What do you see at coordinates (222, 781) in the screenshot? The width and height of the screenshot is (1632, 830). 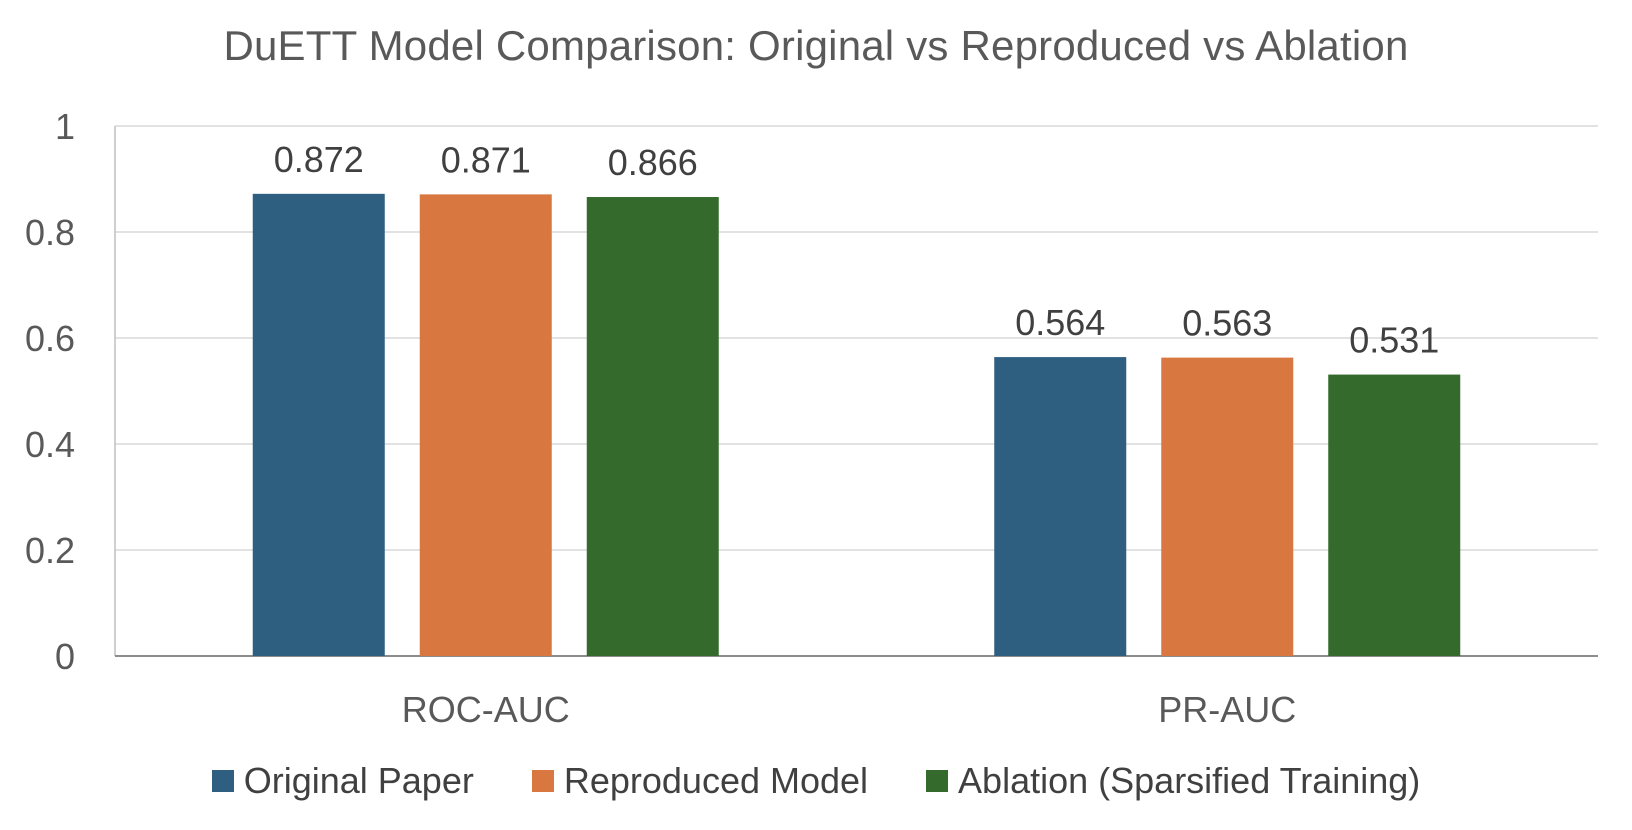 I see `legend-swatch-original` at bounding box center [222, 781].